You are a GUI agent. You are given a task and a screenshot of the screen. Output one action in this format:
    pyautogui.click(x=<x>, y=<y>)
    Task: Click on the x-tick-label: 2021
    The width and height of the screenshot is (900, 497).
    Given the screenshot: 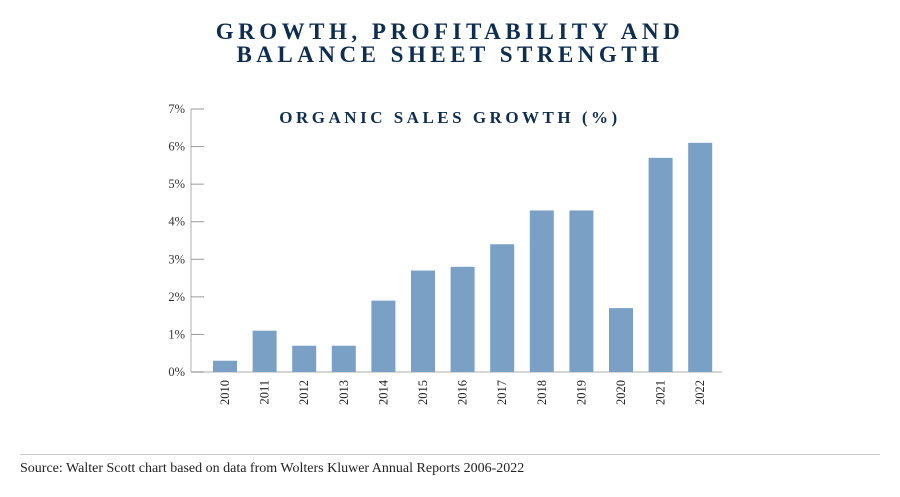 What is the action you would take?
    pyautogui.click(x=661, y=392)
    